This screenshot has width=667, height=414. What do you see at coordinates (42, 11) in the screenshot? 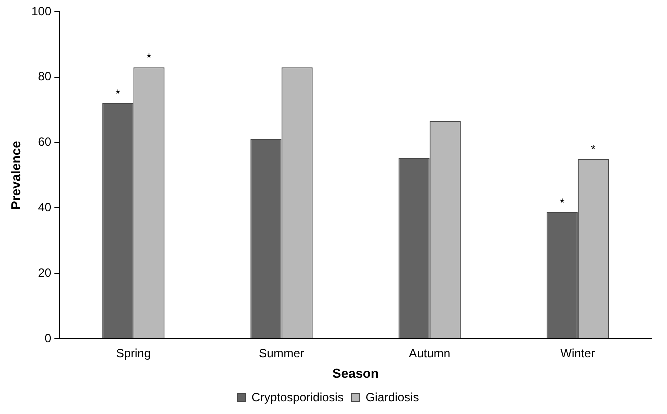
I see `y-tick-label: 100` at bounding box center [42, 11].